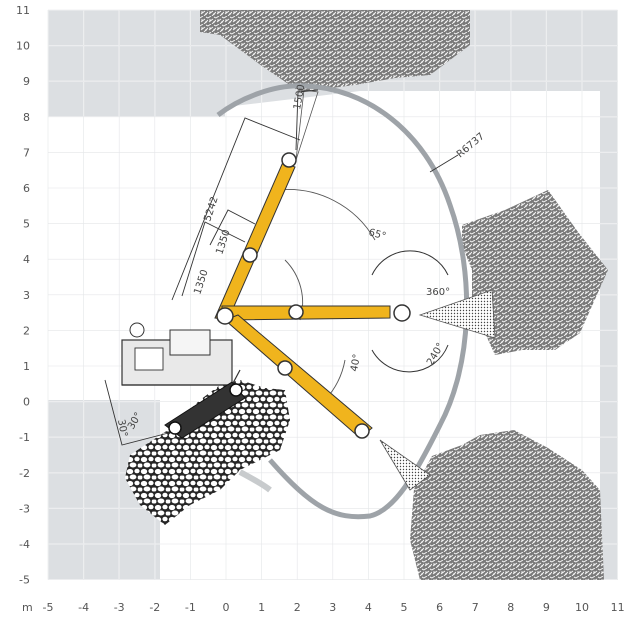 Image resolution: width=643 pixels, height=623 pixels. Describe the element at coordinates (26, 295) in the screenshot. I see `y-tick-label: 3` at that location.